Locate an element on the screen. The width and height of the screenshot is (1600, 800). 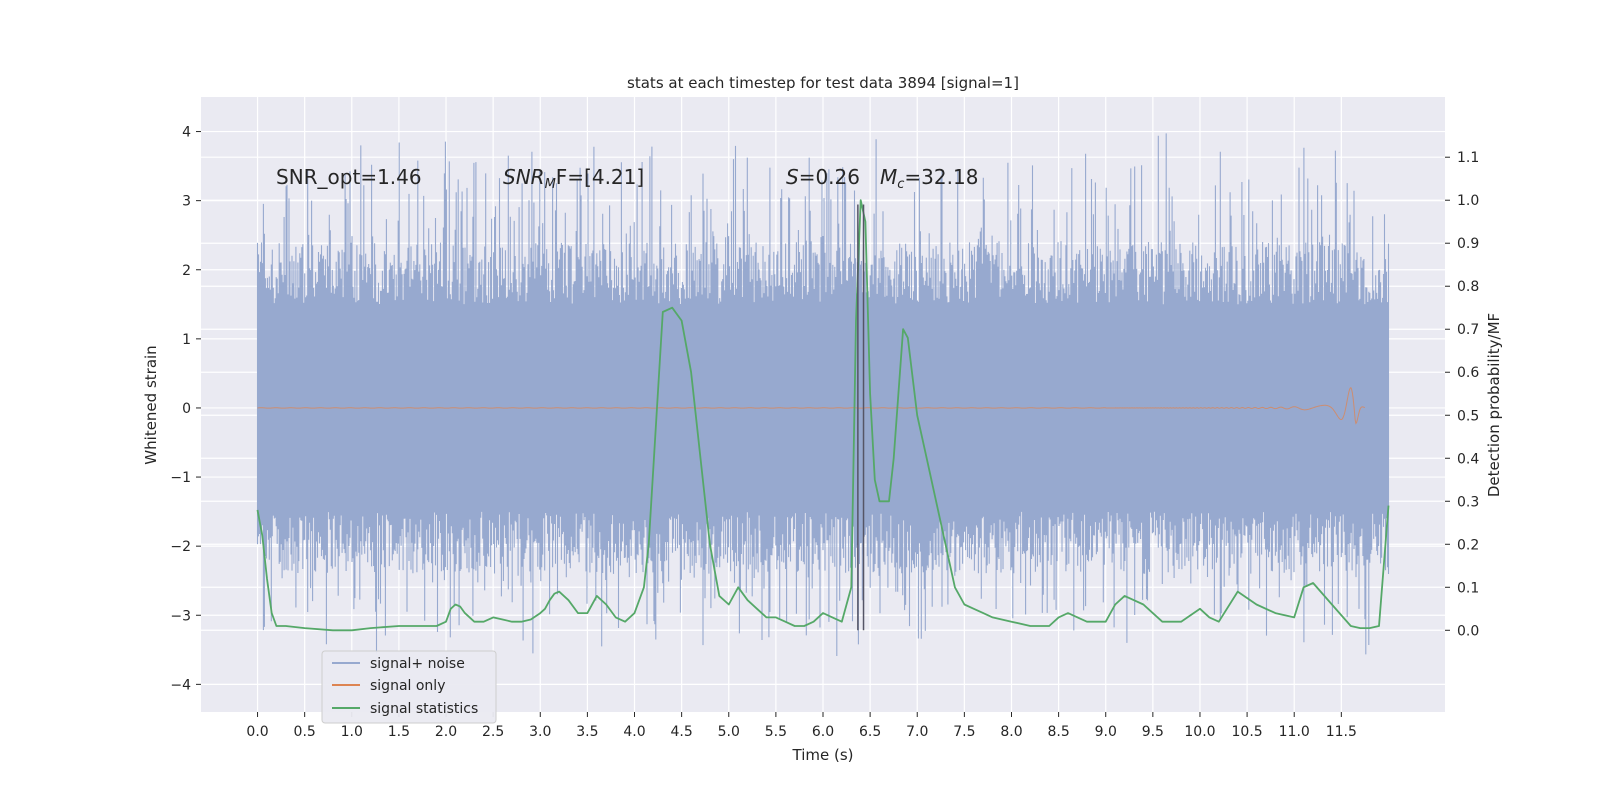
y-ticks: 4 3 2 1 0 −1 −2 −3 −4 is located at coordinates (185, 409).